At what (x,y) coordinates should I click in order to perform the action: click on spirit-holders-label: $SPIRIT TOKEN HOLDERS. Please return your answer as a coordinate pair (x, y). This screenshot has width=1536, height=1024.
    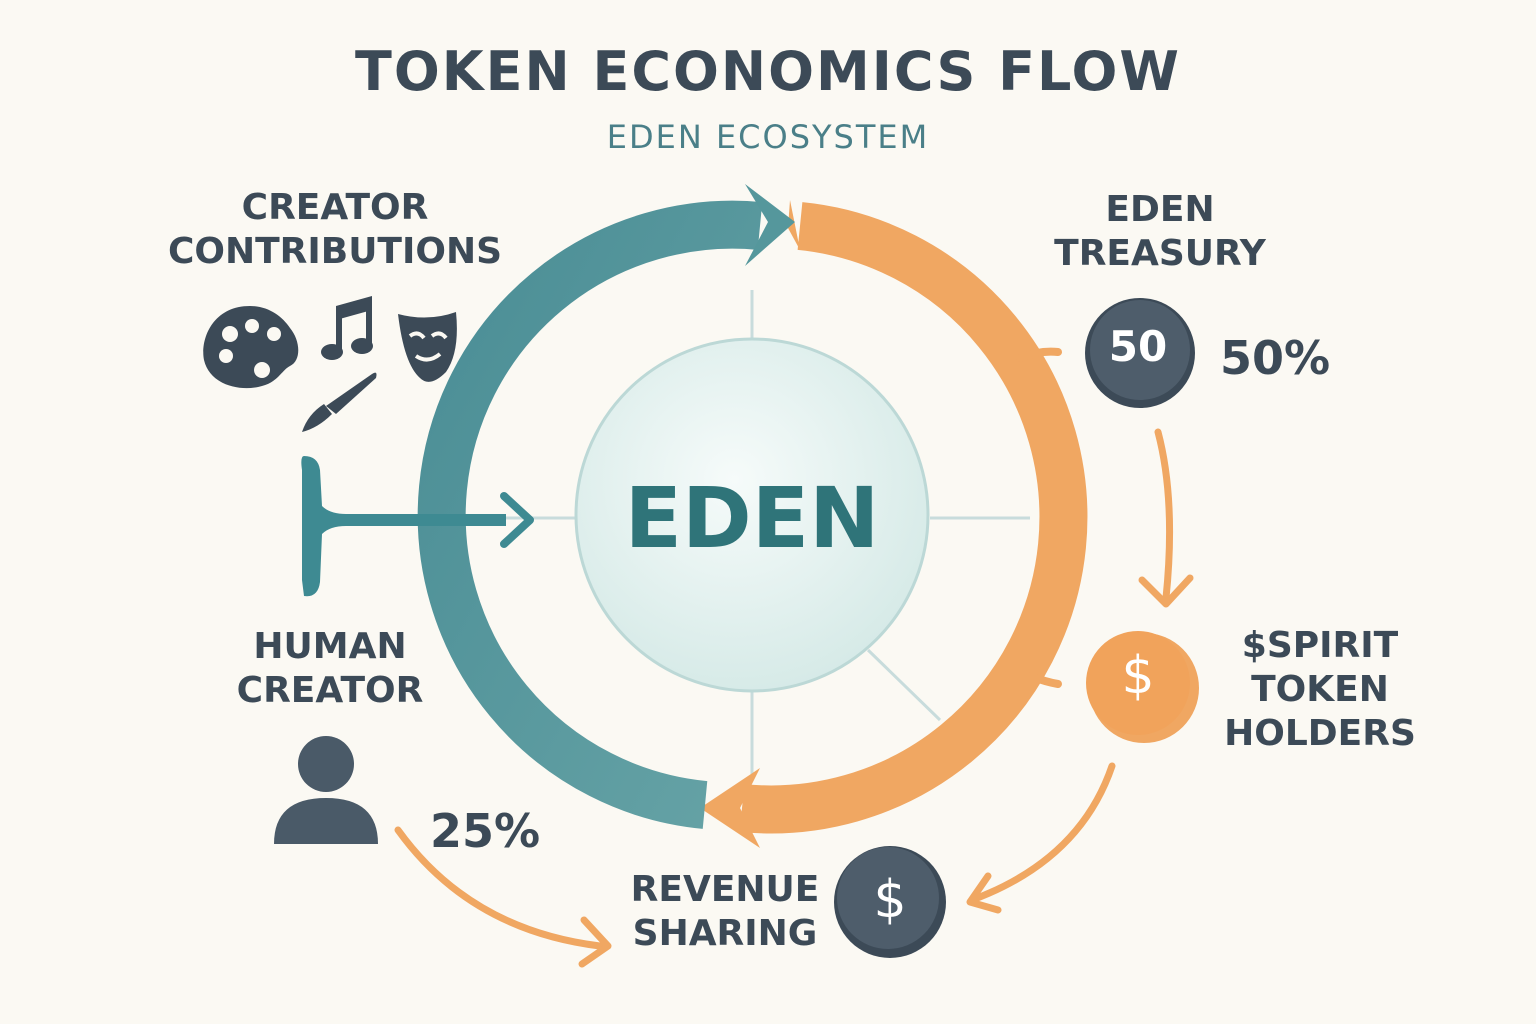
    Looking at the image, I should click on (1320, 690).